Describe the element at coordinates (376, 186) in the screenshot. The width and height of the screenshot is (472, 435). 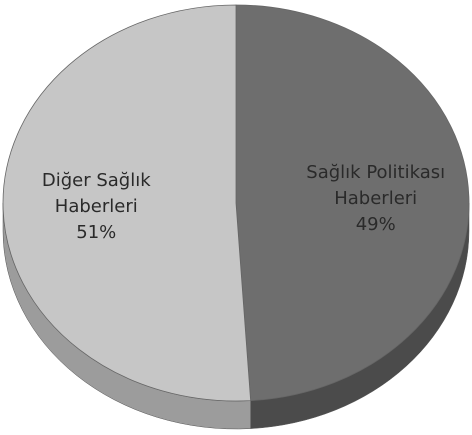
I see `category-label: Sağlık Politikası Haberleri` at that location.